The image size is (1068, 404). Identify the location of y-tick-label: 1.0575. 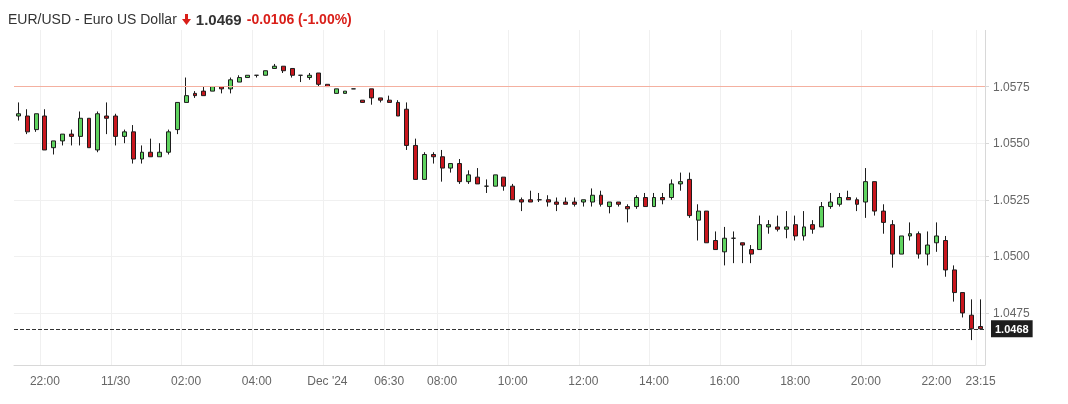
(1012, 86).